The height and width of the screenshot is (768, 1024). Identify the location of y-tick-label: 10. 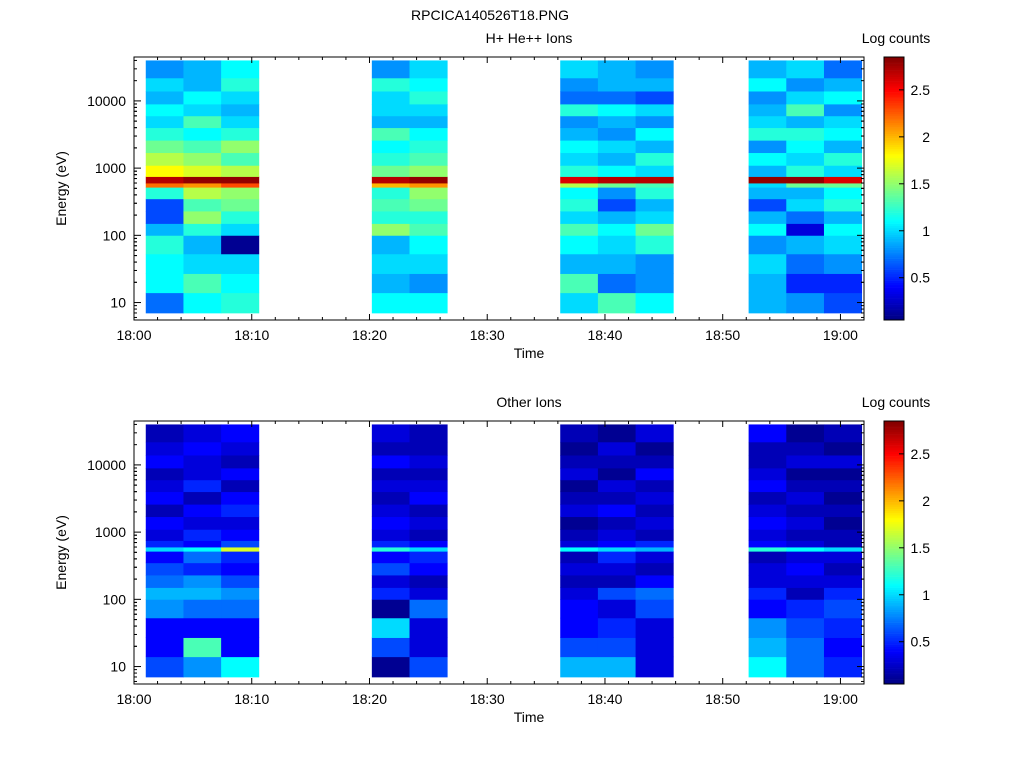
(118, 667).